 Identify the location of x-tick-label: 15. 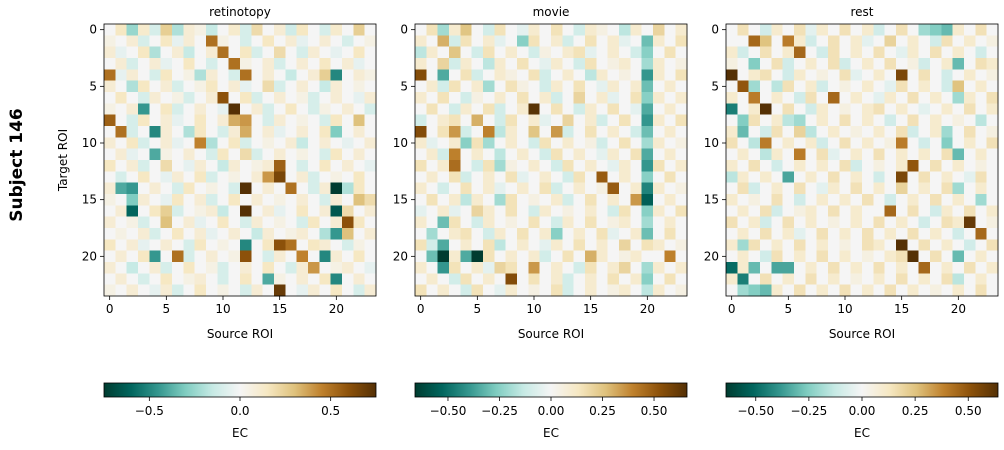
(279, 309).